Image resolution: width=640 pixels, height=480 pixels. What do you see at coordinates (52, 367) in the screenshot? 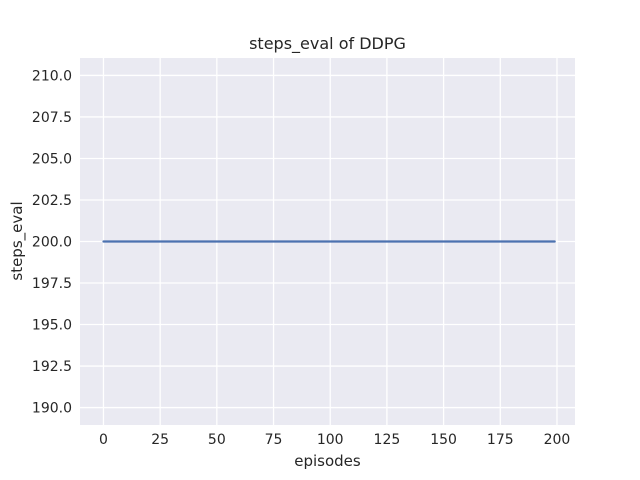
I see `y-tick-label: 192.5` at bounding box center [52, 367].